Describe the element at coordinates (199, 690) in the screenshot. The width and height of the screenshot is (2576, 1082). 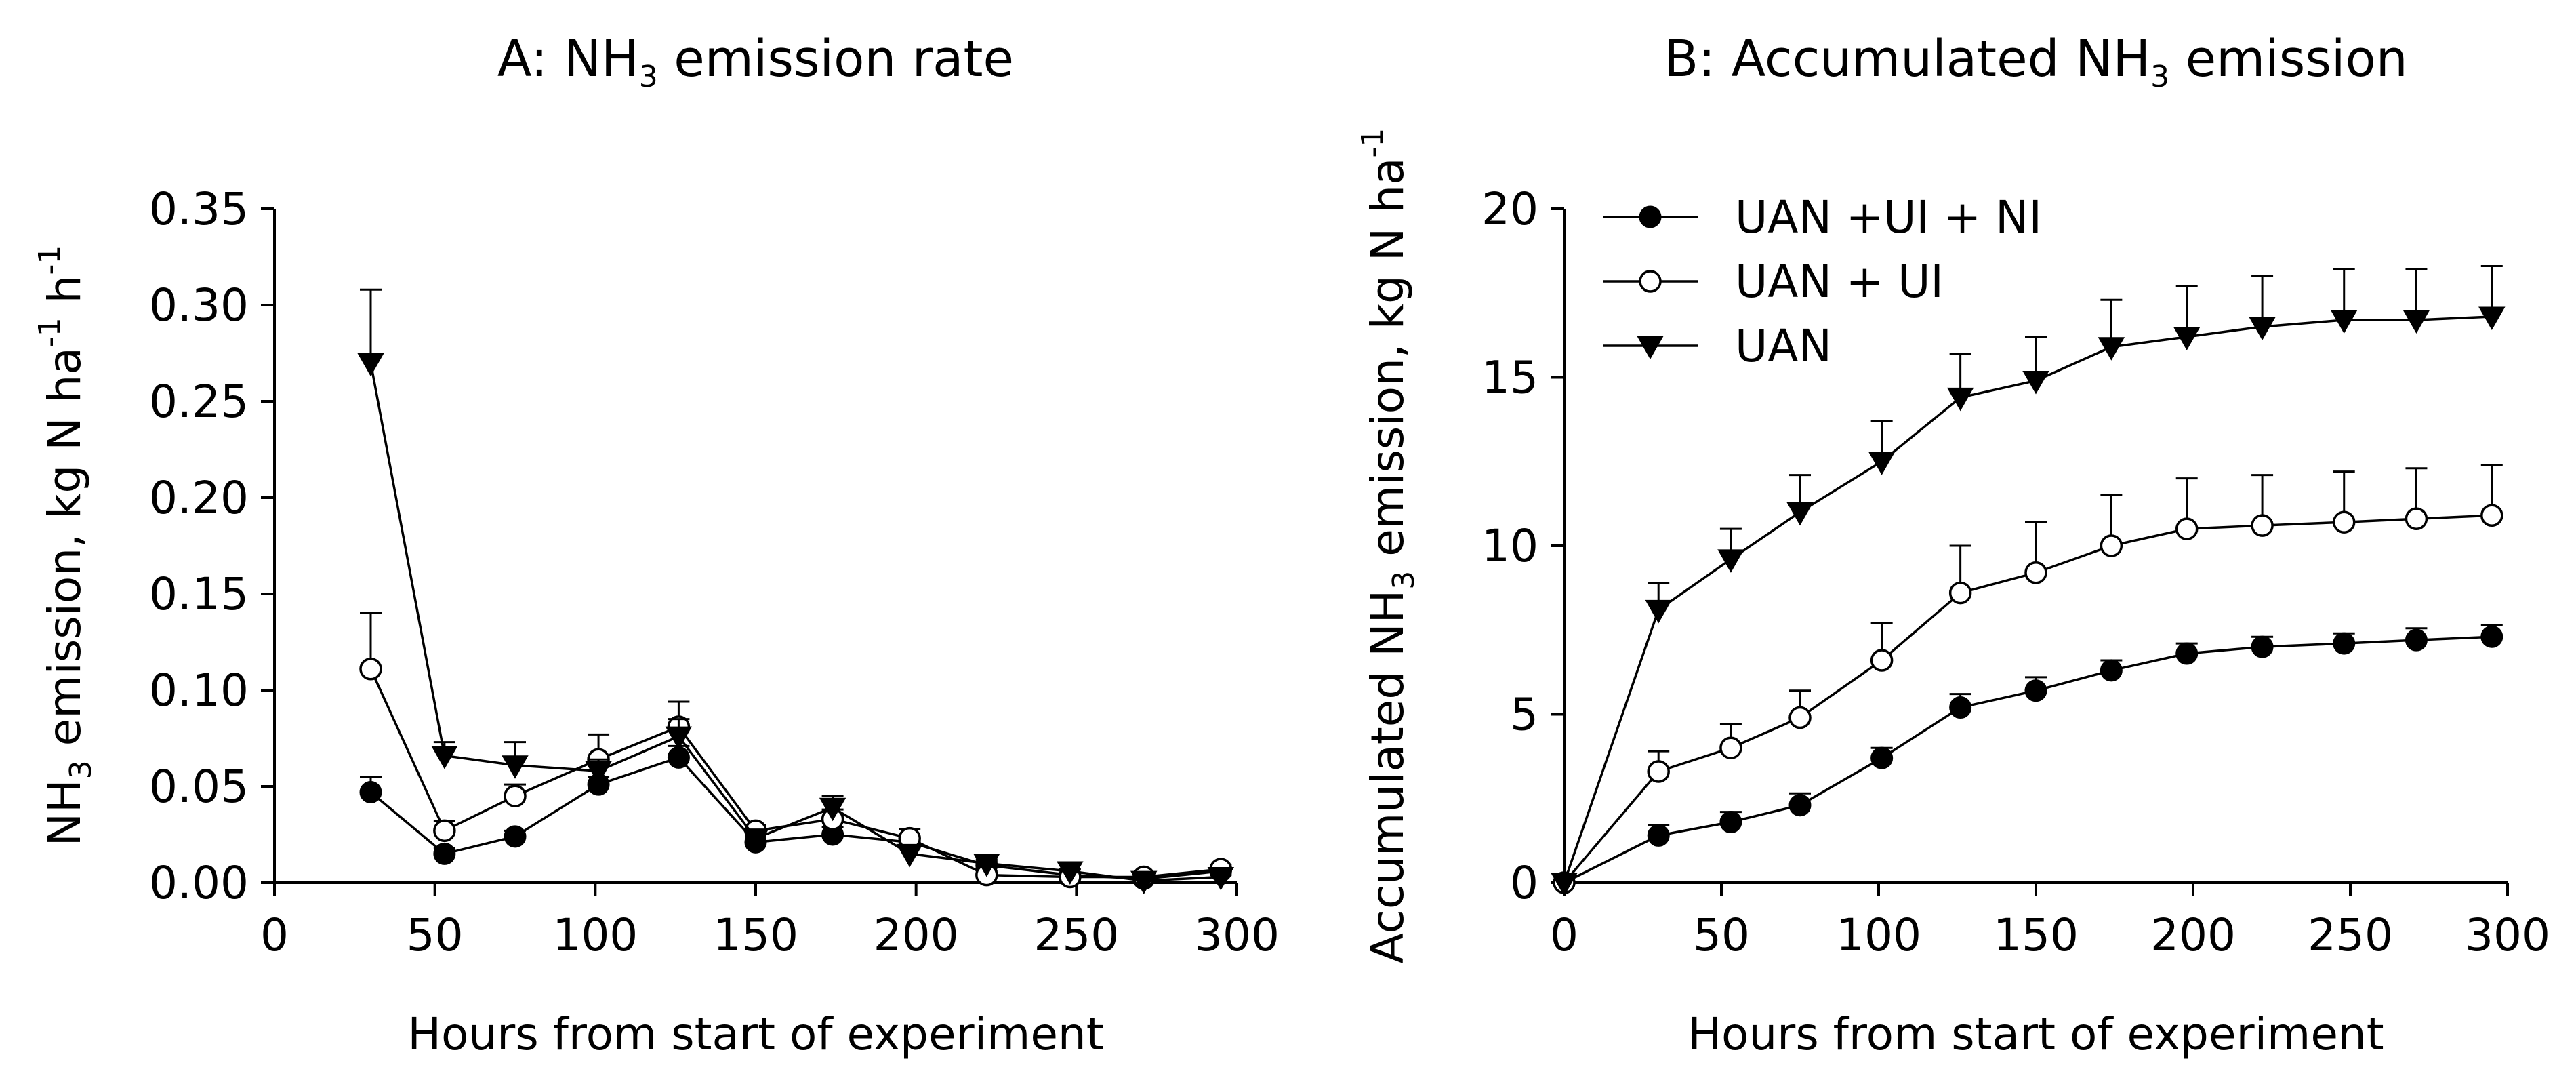
I see `y-tick-label: 0.10` at that location.